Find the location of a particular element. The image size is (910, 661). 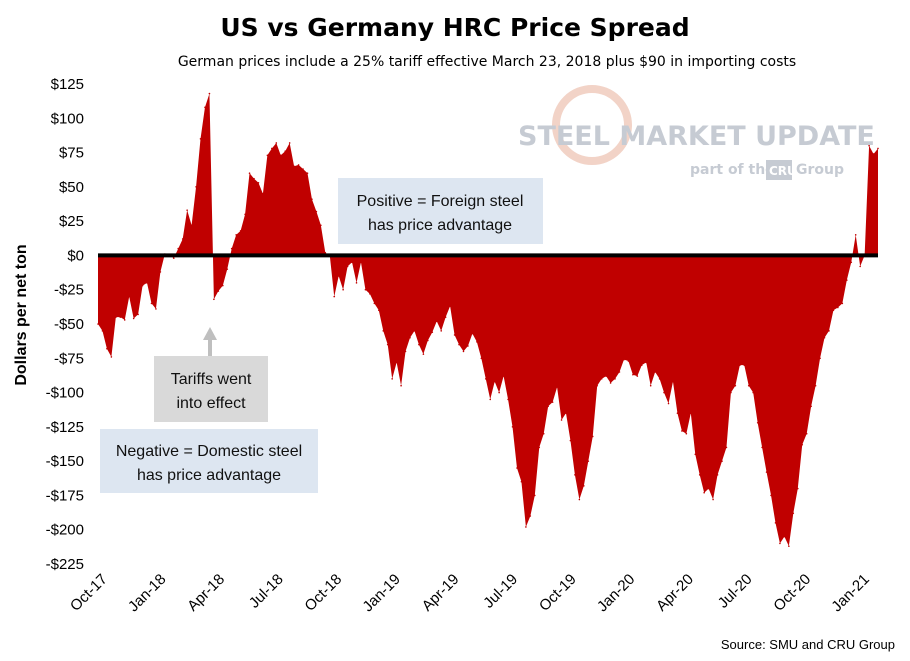

y-tick-label: -$200 is located at coordinates (65, 530).